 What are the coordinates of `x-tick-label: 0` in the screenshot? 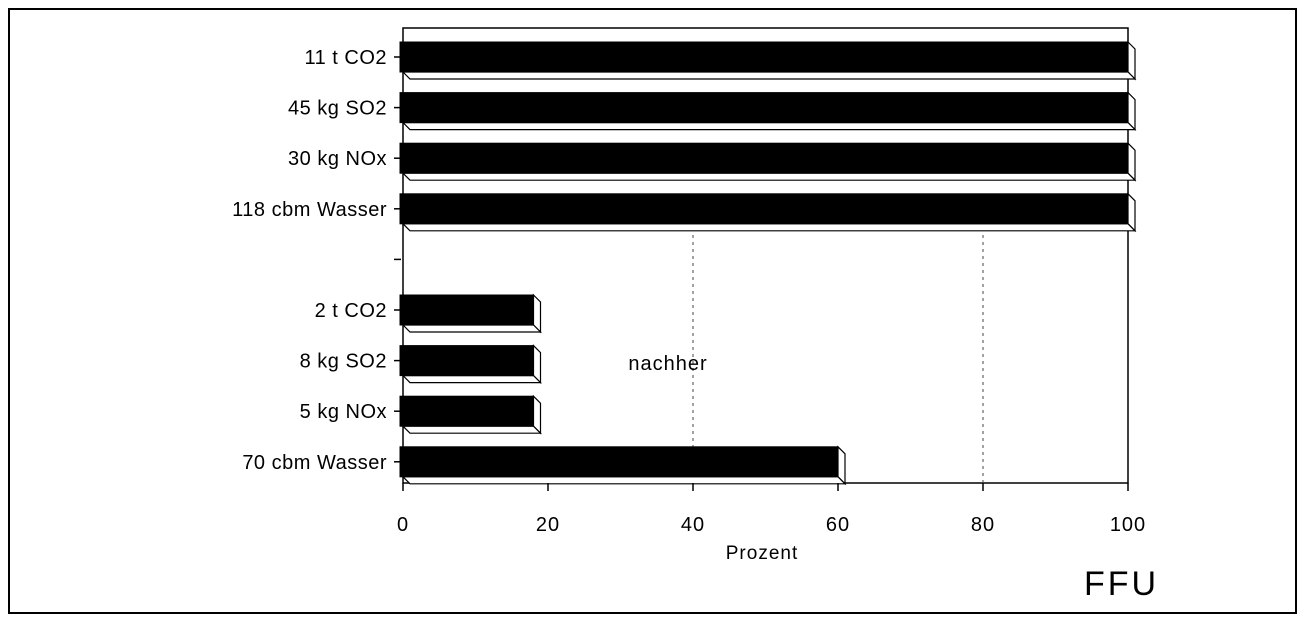 It's located at (403, 525).